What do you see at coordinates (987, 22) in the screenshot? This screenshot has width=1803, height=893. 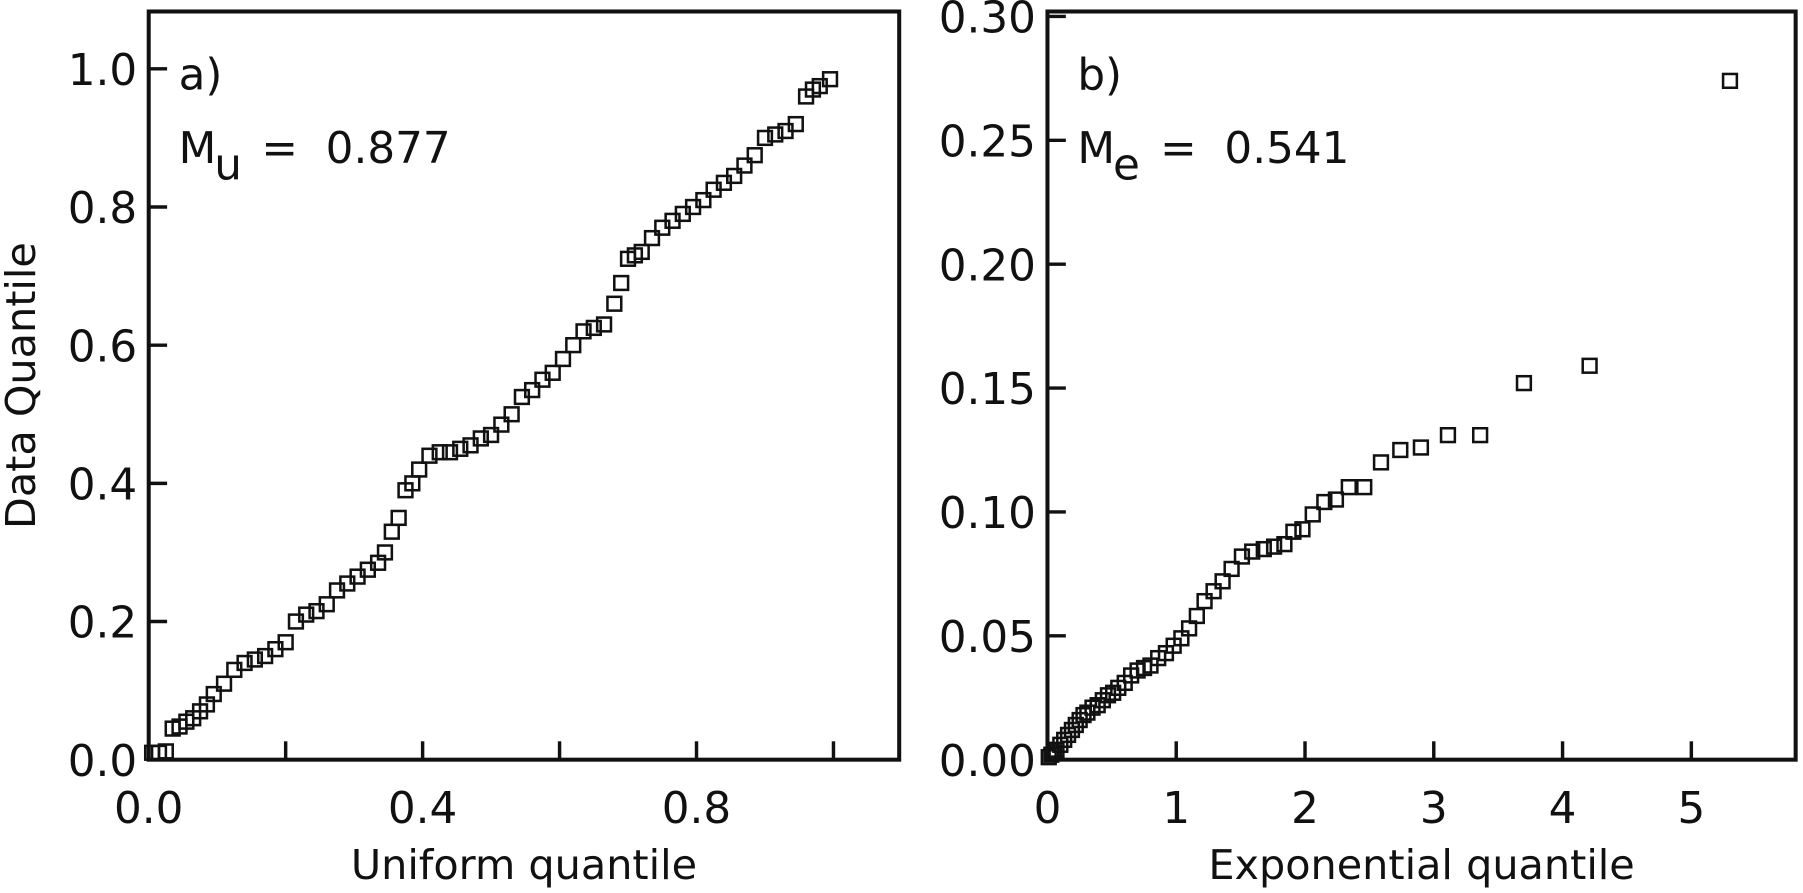 I see `y-tick-label: 0.30` at bounding box center [987, 22].